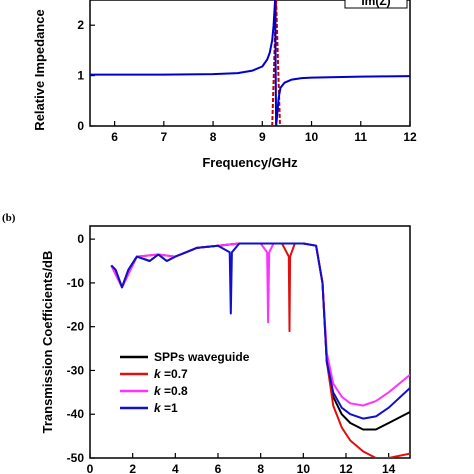 This screenshot has height=474, width=474. What do you see at coordinates (389, 468) in the screenshot?
I see `x-tick-label-transmission: 14` at bounding box center [389, 468].